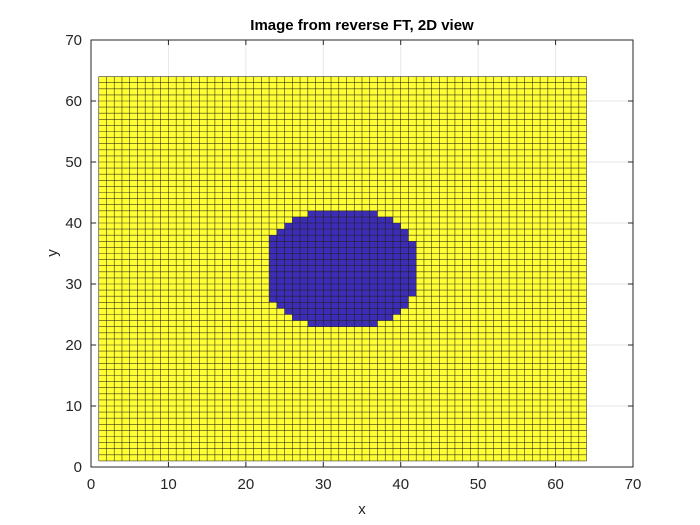  I want to click on y-tick-label: 30, so click(73, 284).